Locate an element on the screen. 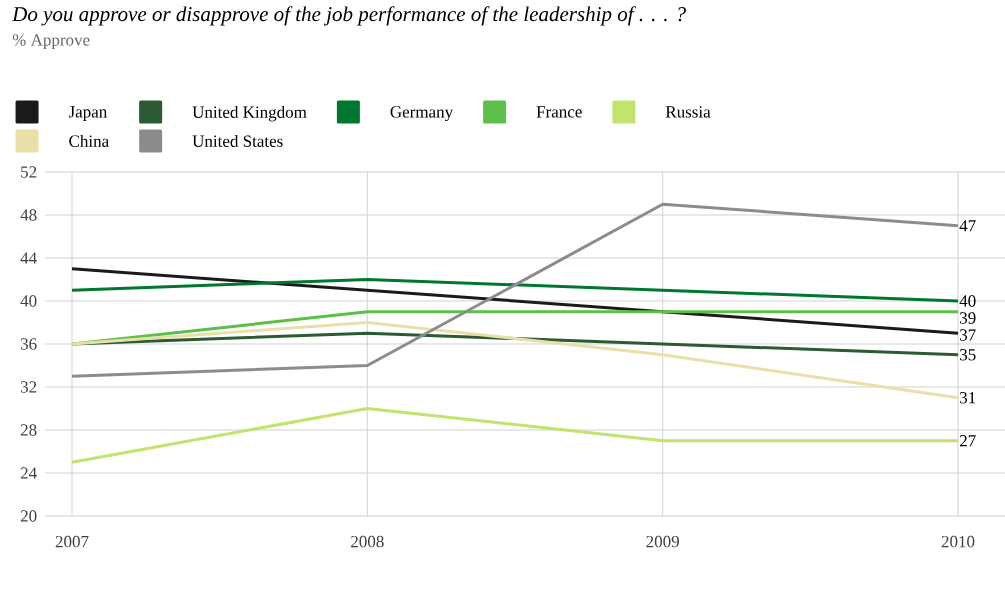 This screenshot has height=594, width=1005. y-tick-label: 52 is located at coordinates (29, 172).